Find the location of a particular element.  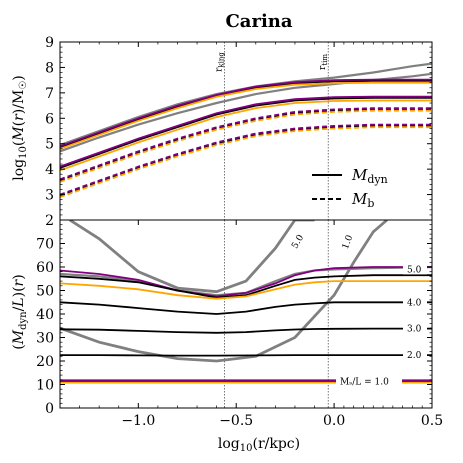

contour-5.0 is located at coordinates (192, 257).